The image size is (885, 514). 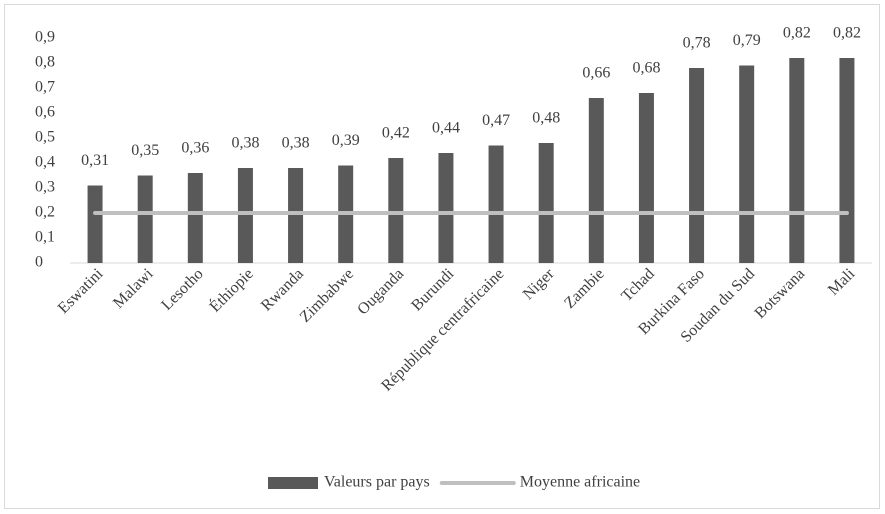 I want to click on data-label: 0,44, so click(x=446, y=128).